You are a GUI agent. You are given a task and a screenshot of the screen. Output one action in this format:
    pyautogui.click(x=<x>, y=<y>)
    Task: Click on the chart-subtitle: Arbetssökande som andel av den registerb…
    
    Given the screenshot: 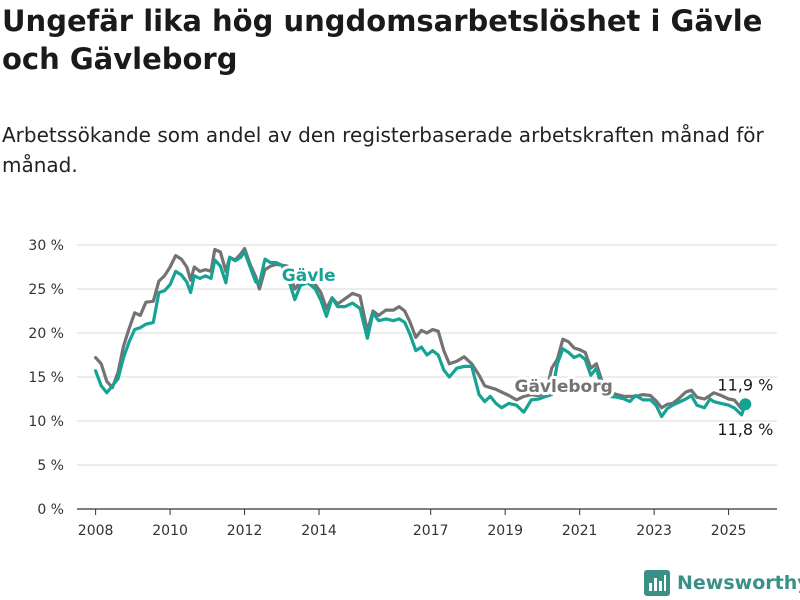 What is the action you would take?
    pyautogui.click(x=383, y=150)
    